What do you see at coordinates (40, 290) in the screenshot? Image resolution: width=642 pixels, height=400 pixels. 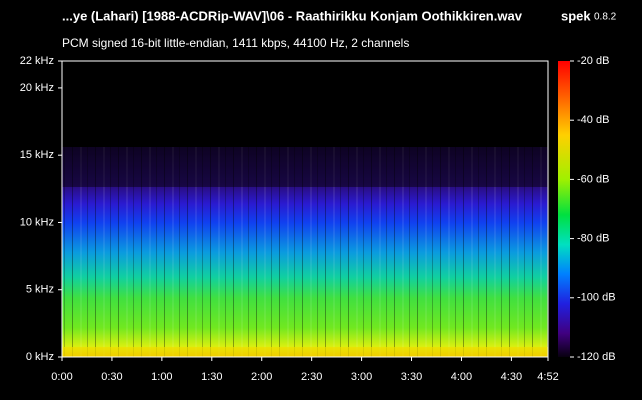 I see `y-tick-label: 5 kHz` at bounding box center [40, 290].